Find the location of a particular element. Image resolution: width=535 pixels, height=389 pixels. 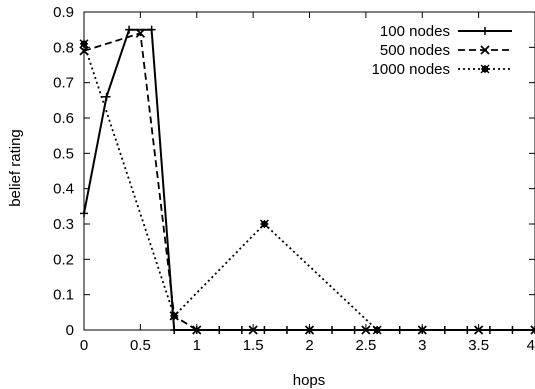

y-axis-label: belief rating is located at coordinates (15, 168).